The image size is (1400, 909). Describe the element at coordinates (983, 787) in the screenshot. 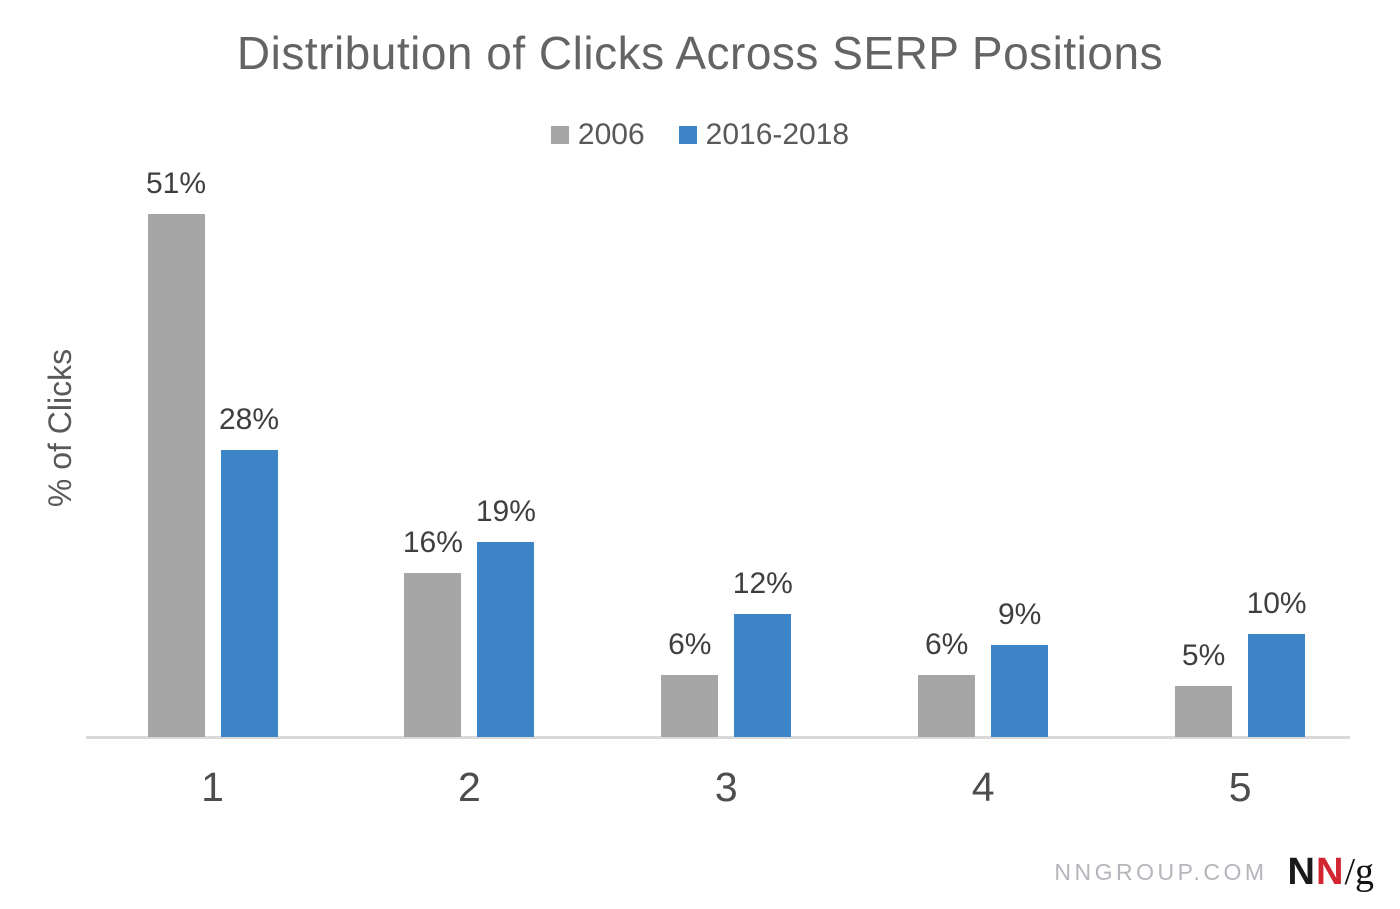

I see `x-tick-label-4: 4` at that location.